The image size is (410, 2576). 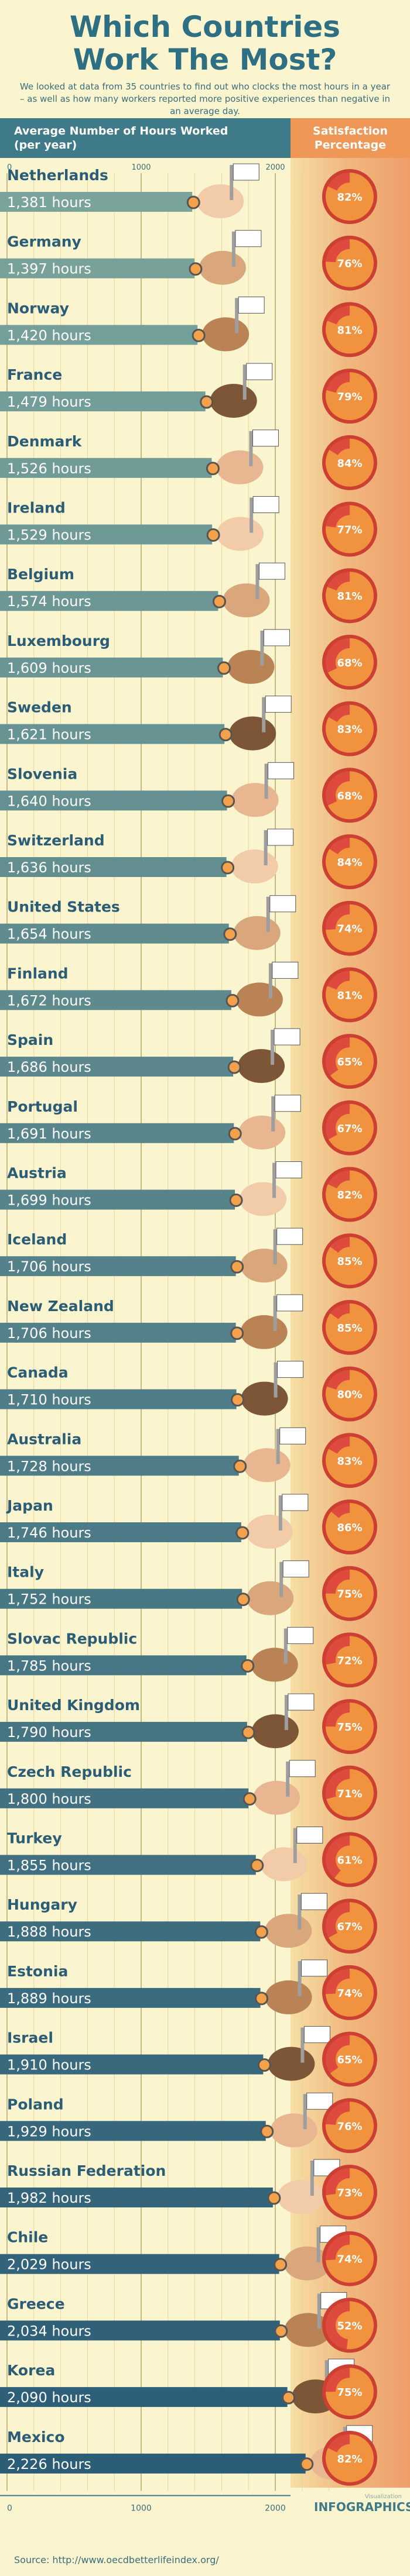 I want to click on hours-label: 1,529 hours, so click(x=49, y=535).